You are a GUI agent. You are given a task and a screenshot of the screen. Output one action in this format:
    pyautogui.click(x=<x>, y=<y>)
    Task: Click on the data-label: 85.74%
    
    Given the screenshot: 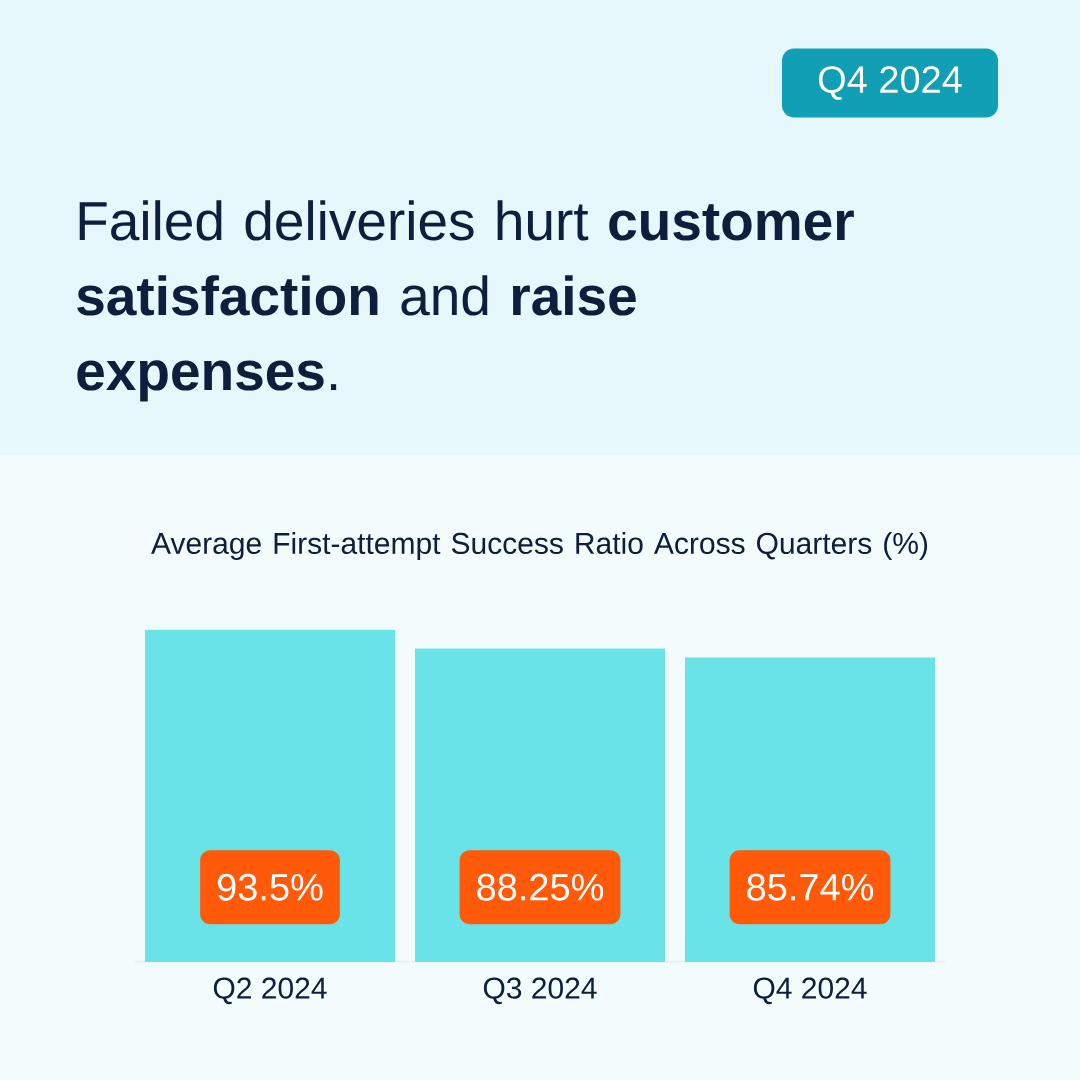 What is the action you would take?
    pyautogui.click(x=810, y=887)
    